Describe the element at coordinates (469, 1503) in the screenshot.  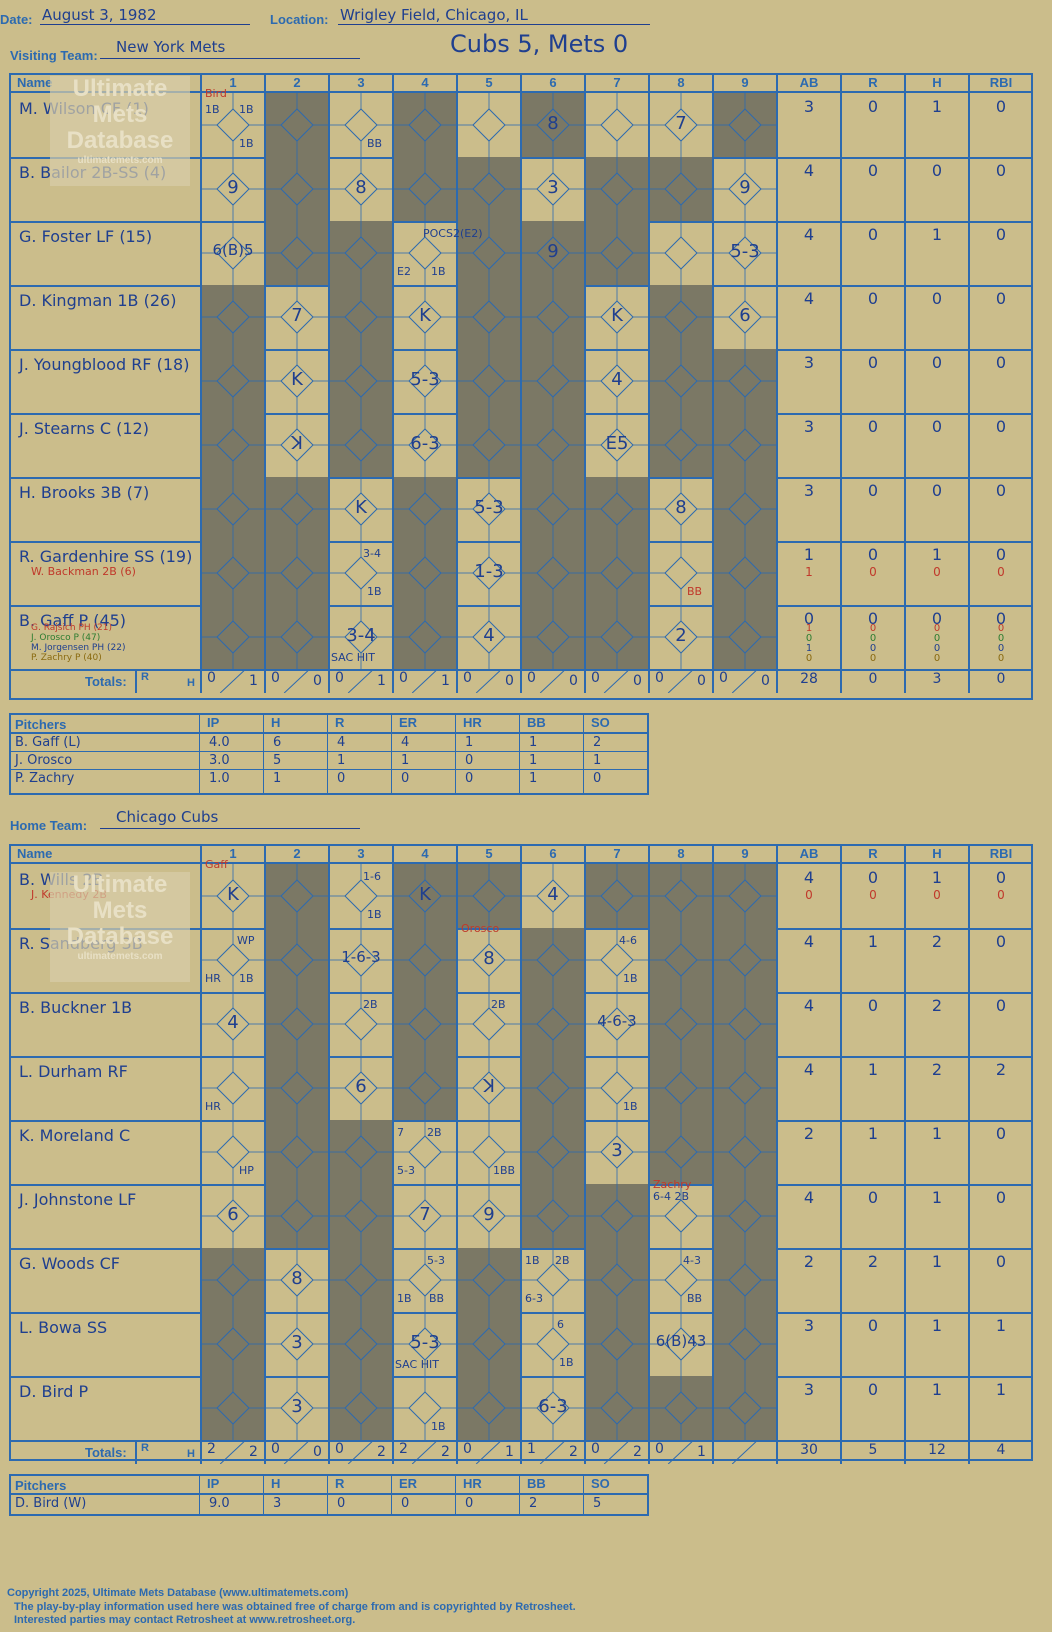
I see `pitcher-stat: 0` at that location.